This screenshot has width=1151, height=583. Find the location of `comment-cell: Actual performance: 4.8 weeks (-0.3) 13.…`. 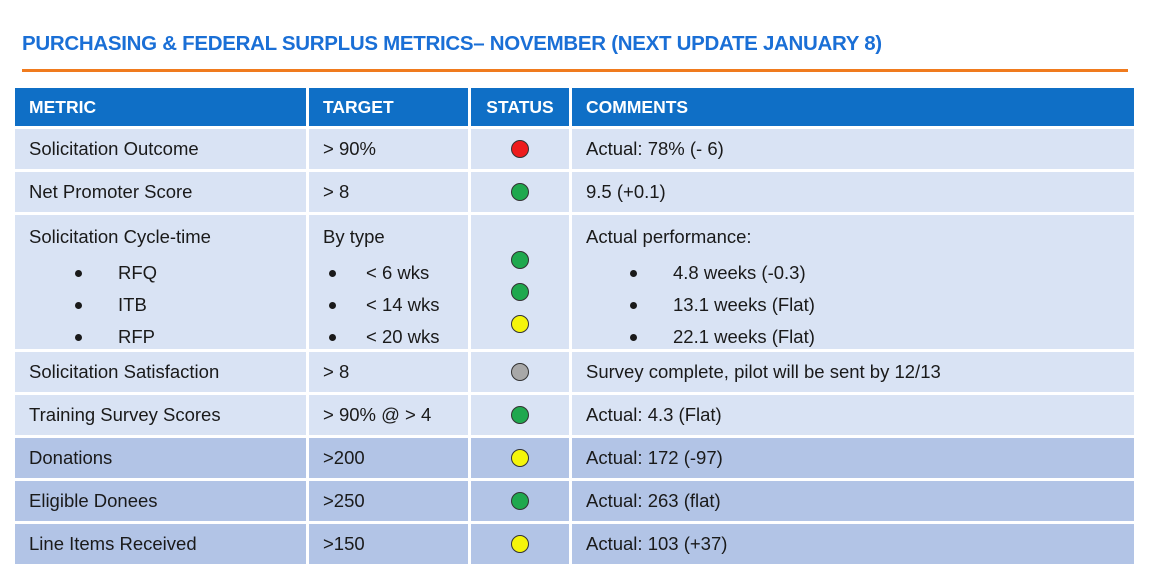

comment-cell: Actual performance: 4.8 weeks (-0.3) 13.… is located at coordinates (853, 283).